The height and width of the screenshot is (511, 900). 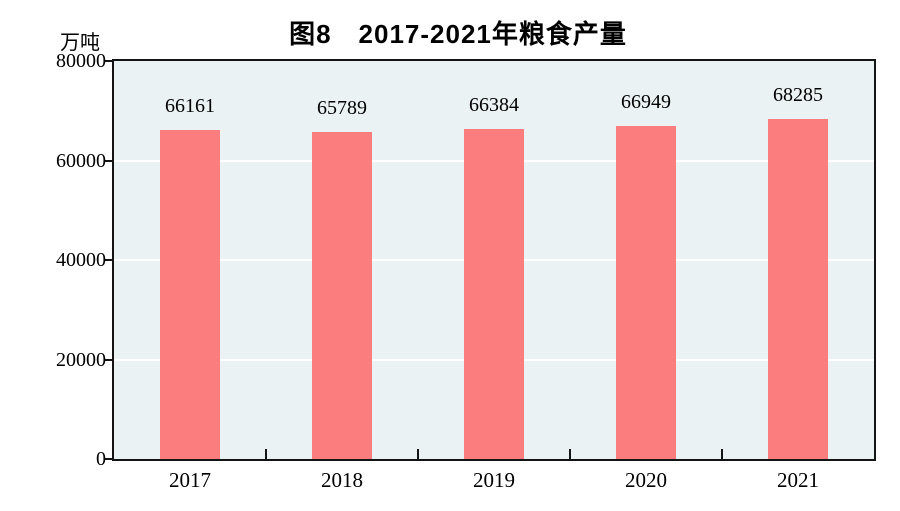 I want to click on x-axis-label: 2019, so click(x=494, y=480).